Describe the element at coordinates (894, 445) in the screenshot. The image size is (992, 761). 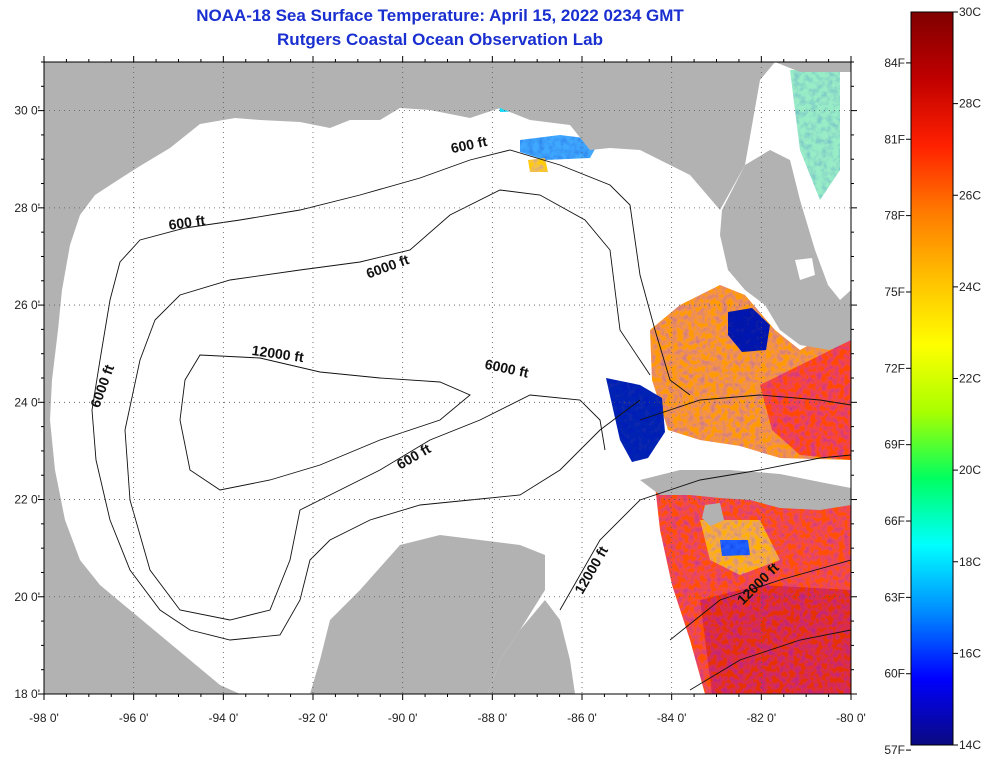
I see `colorbar-fahrenheit-label: 69F` at that location.